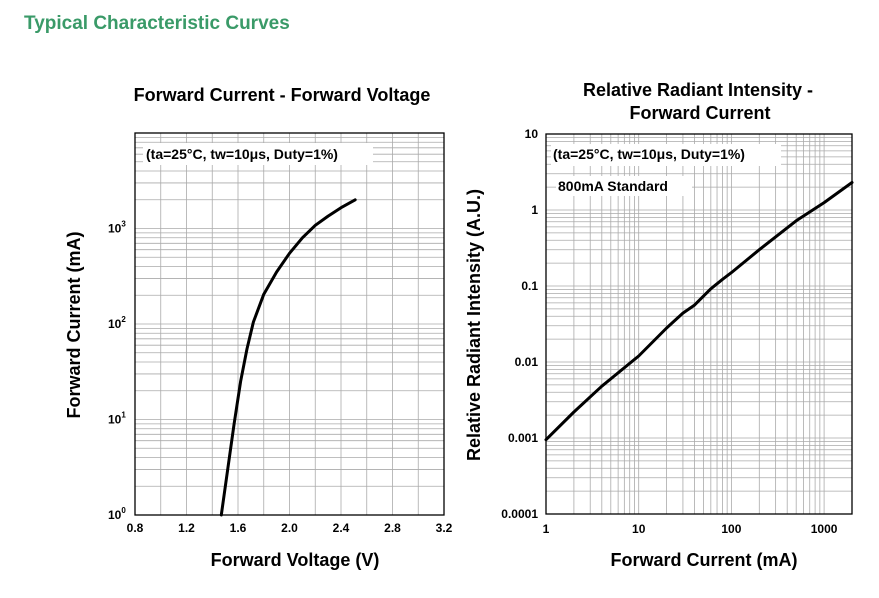 Image resolution: width=879 pixels, height=598 pixels. What do you see at coordinates (699, 113) in the screenshot?
I see `chart2-title-line2: Forward Current` at bounding box center [699, 113].